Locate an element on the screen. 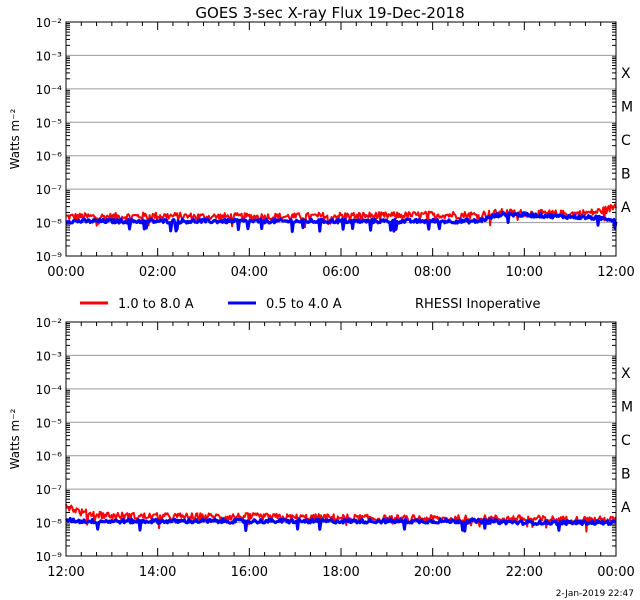  legend-label-short: 0.5 to 4.0 A is located at coordinates (304, 304).